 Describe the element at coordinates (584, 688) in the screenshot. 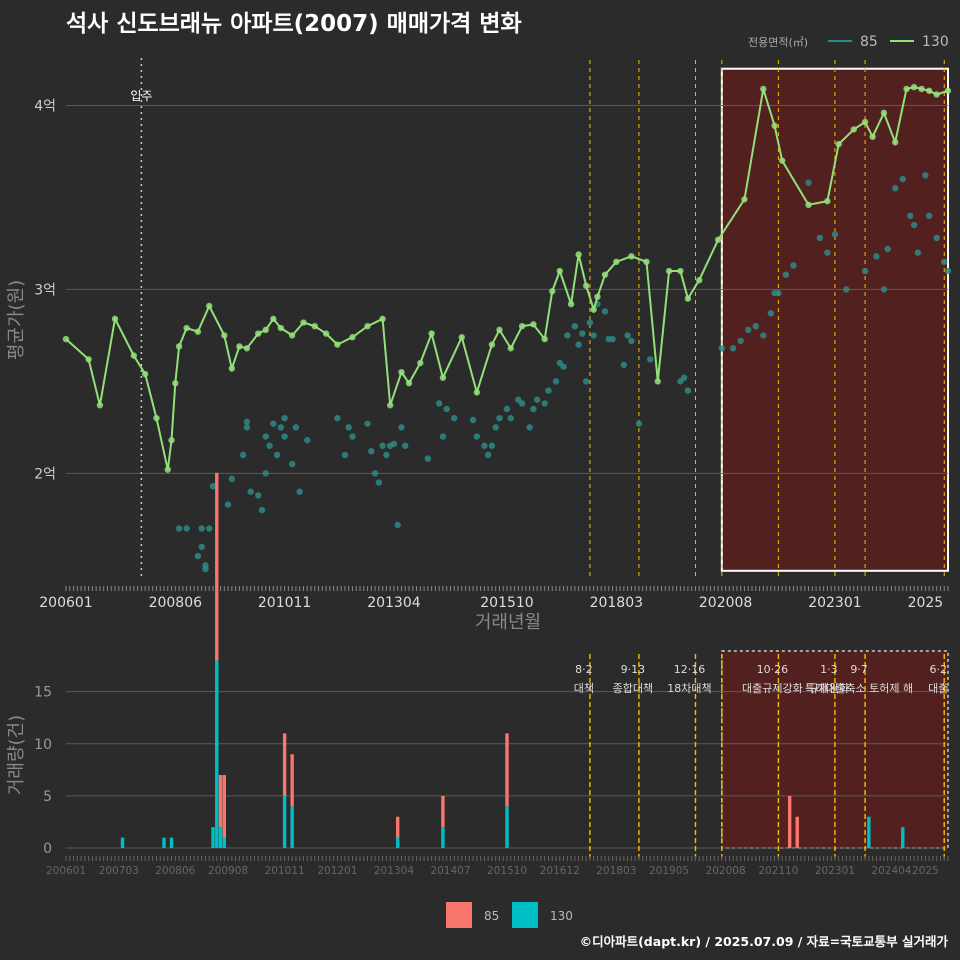

I see `policy-name-label: 대책` at that location.